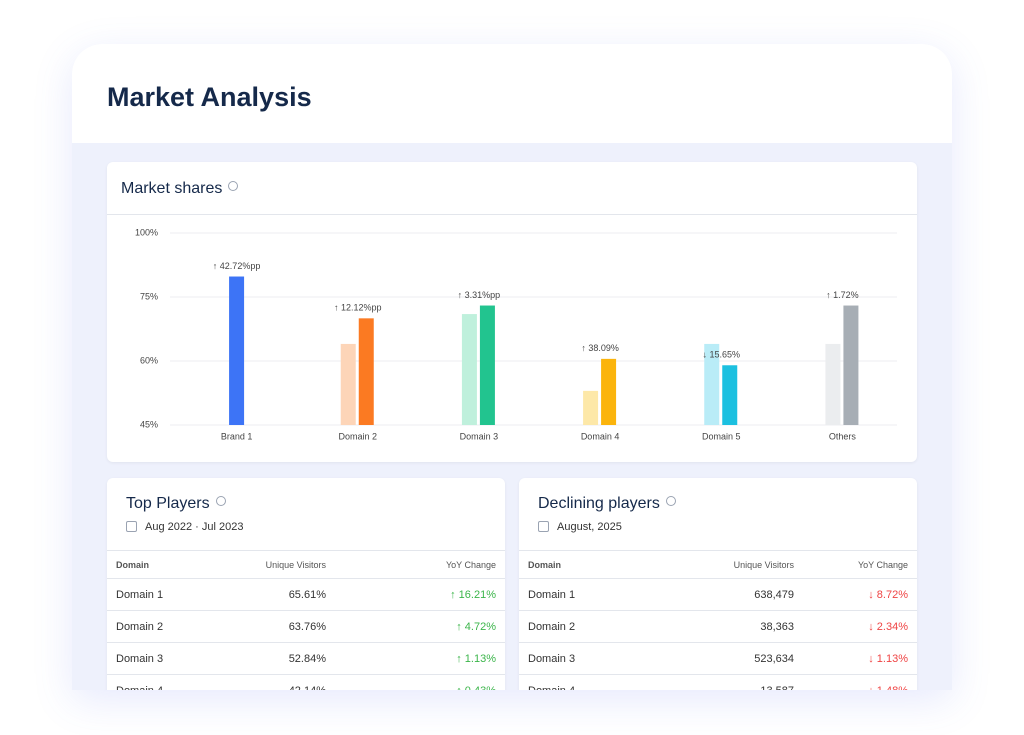  I want to click on table-cell: ↓ 1.13%, so click(888, 659).